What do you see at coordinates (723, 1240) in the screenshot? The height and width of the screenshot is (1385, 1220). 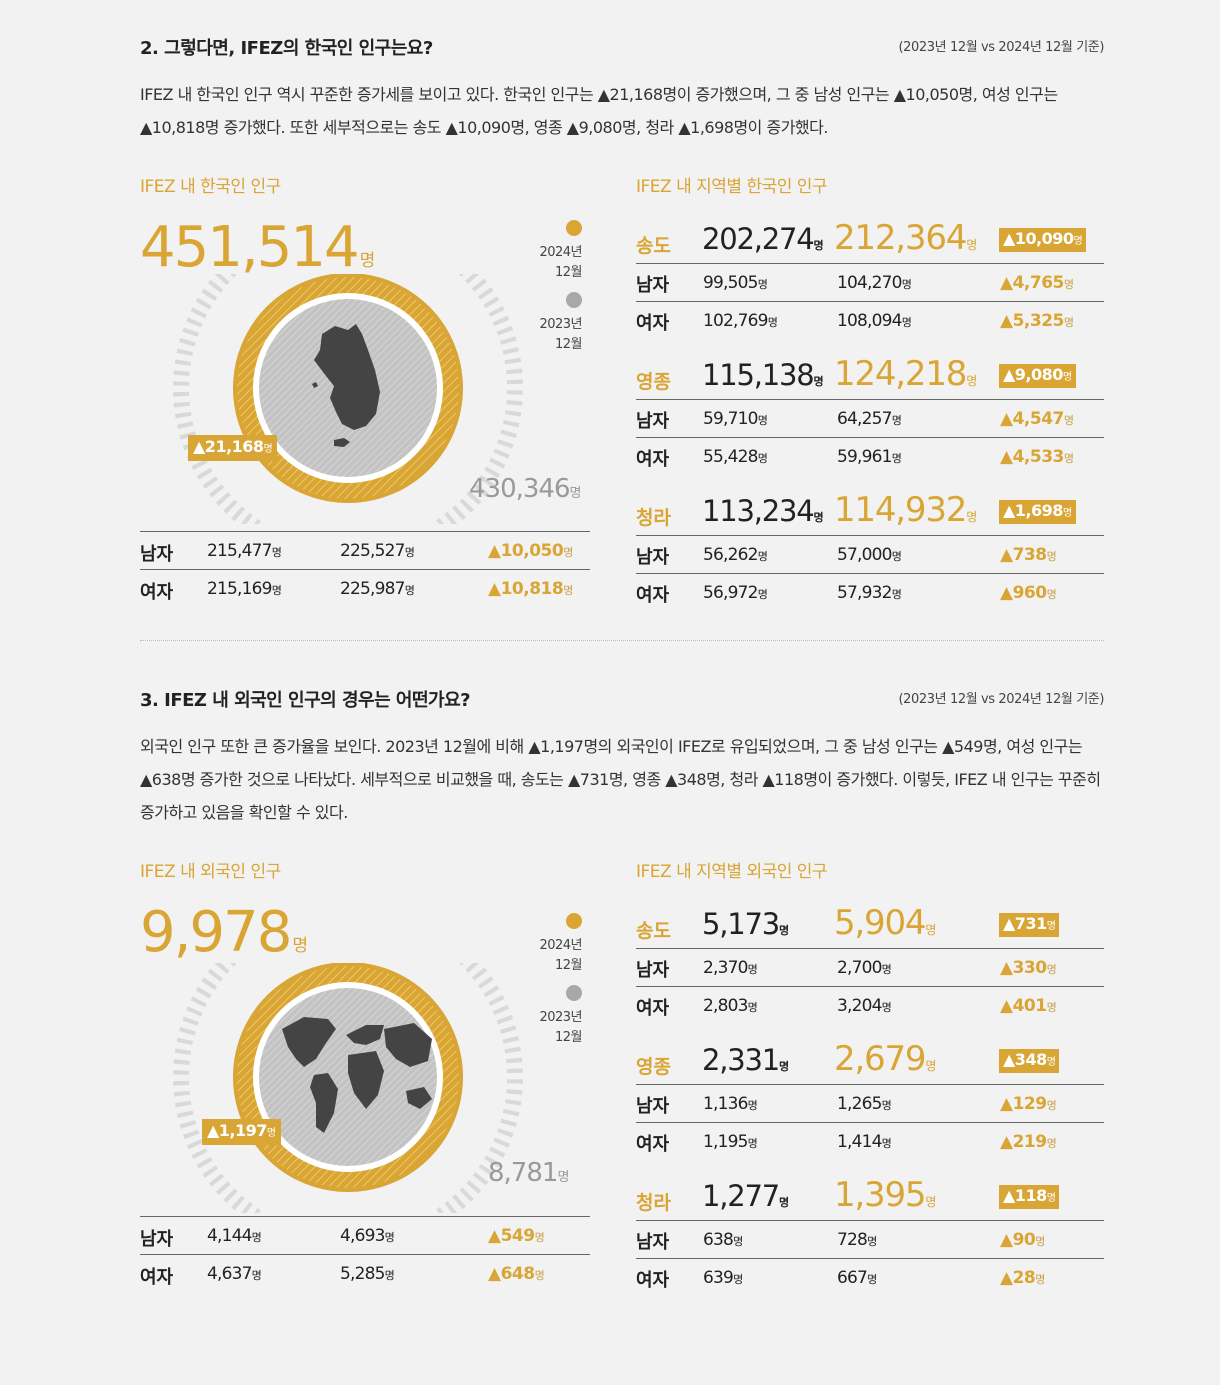 I see `value-2023: 638명` at bounding box center [723, 1240].